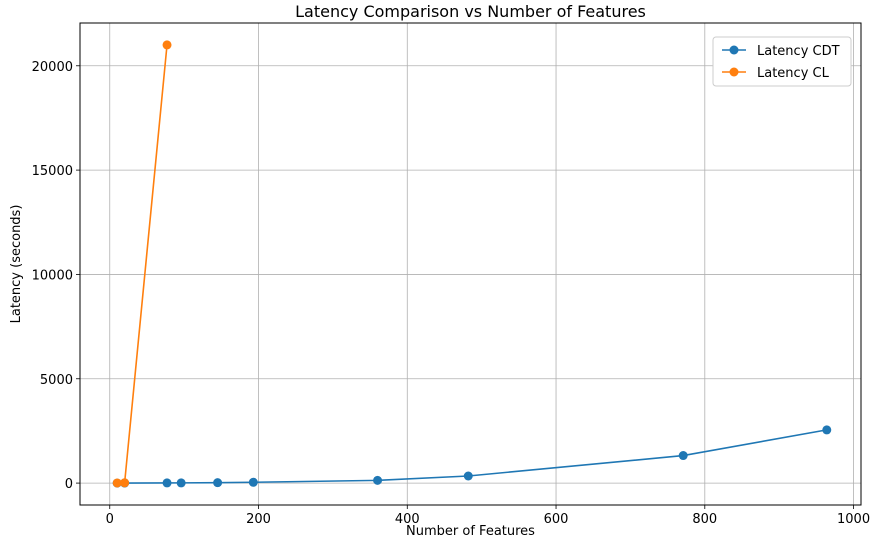  Describe the element at coordinates (704, 519) in the screenshot. I see `x-tick-label: 800` at that location.